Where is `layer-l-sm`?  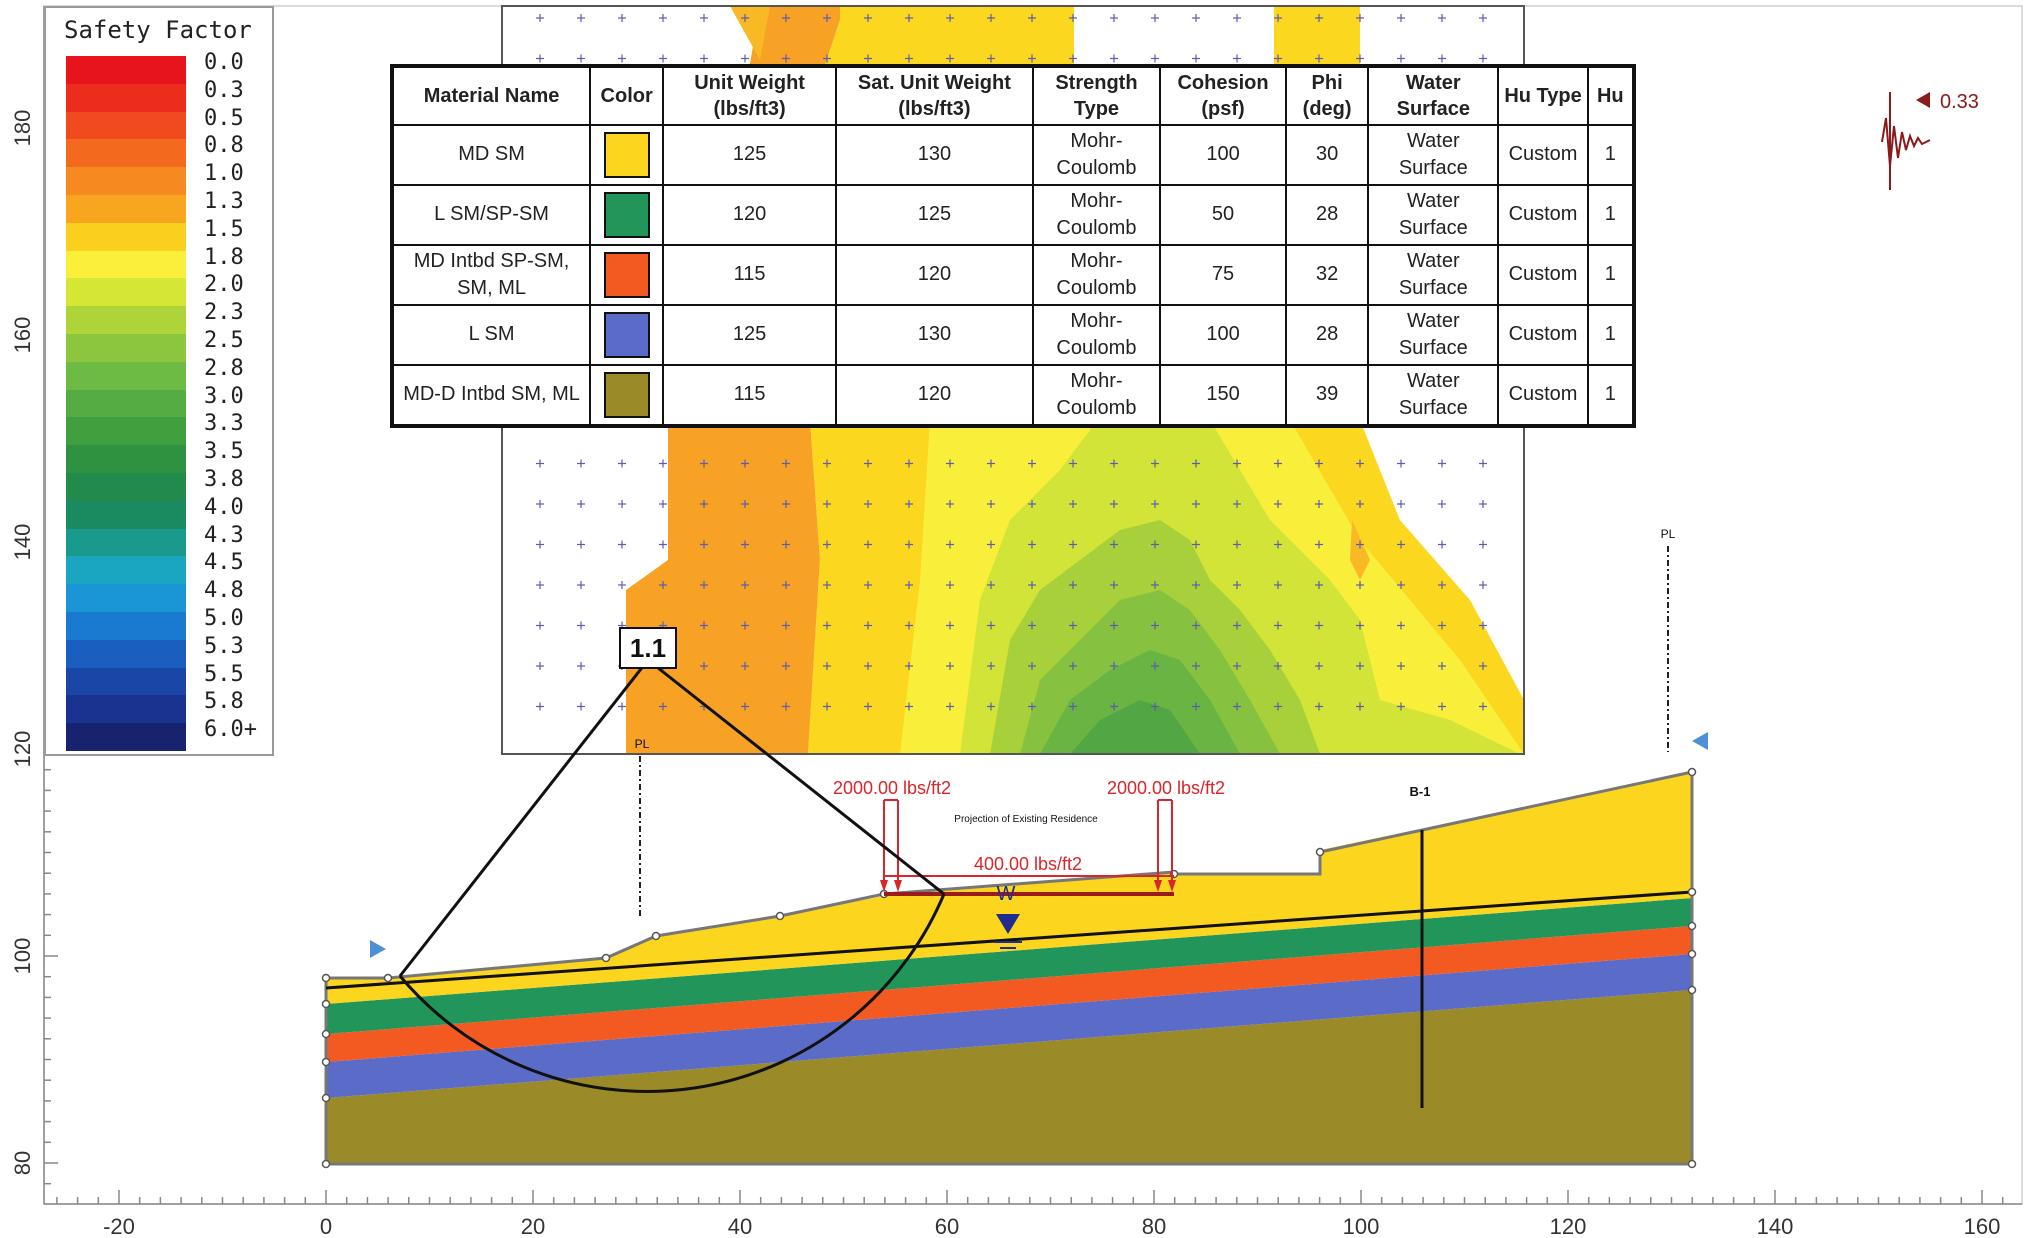 layer-l-sm is located at coordinates (1009, 1026).